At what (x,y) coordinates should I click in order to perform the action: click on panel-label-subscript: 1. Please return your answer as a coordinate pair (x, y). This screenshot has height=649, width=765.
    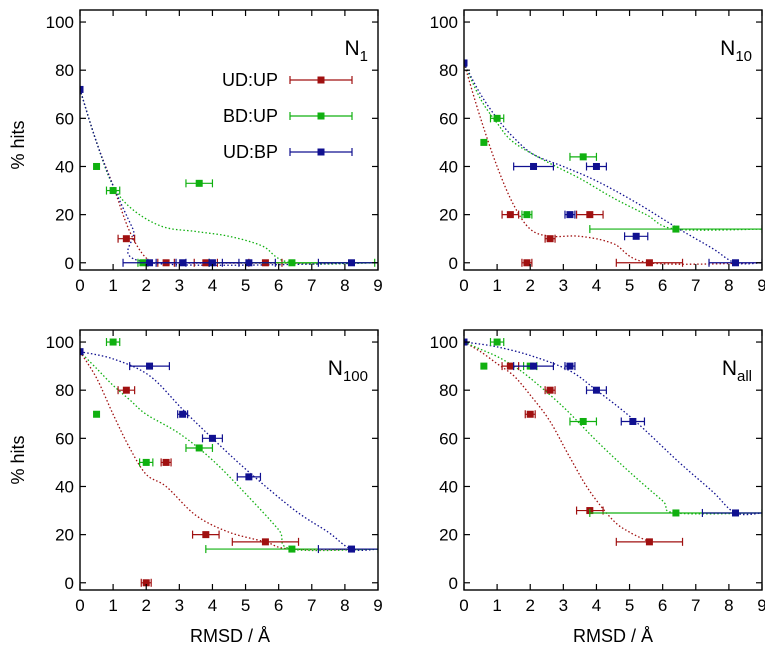
    Looking at the image, I should click on (364, 56).